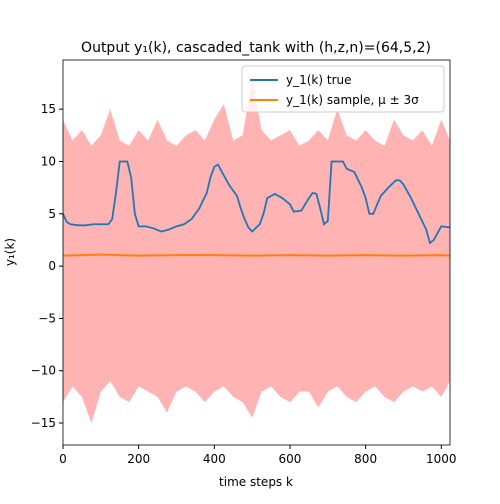  What do you see at coordinates (256, 482) in the screenshot?
I see `x-axis-label: time steps k` at bounding box center [256, 482].